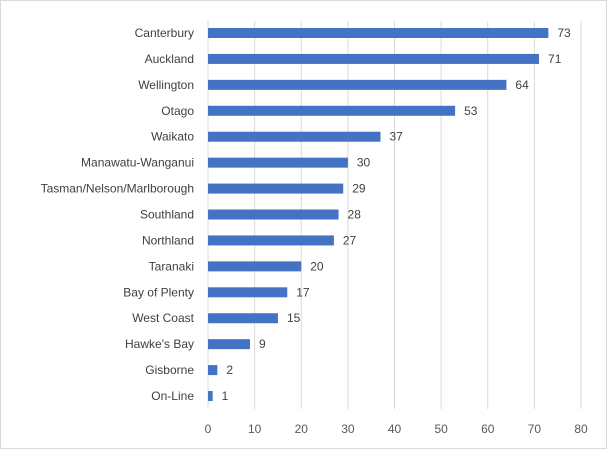  I want to click on data-label: 64, so click(522, 85).